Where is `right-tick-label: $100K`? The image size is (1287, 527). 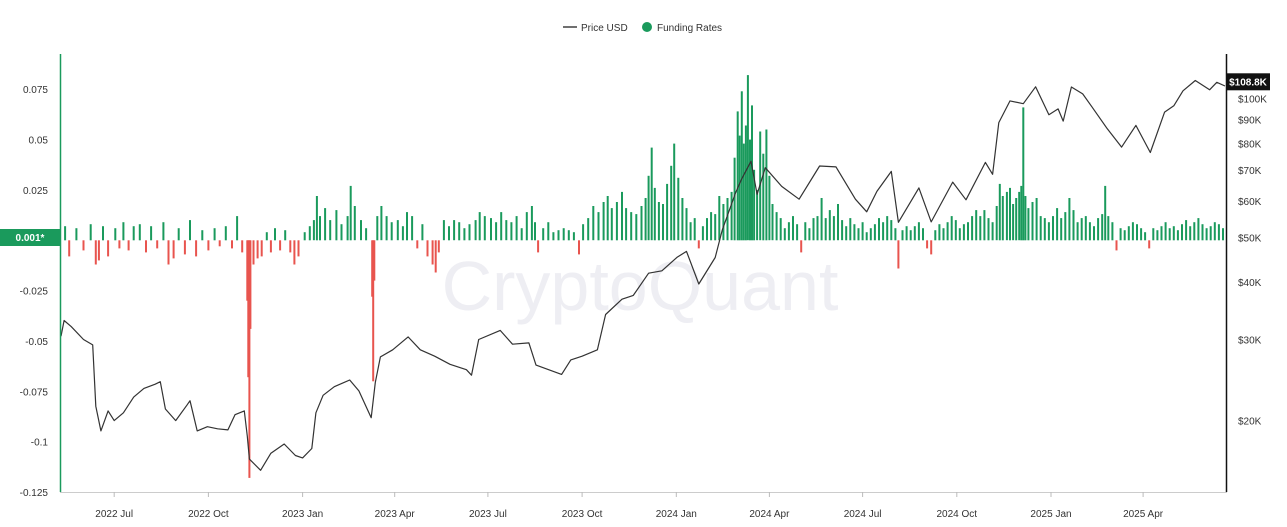 right-tick-label: $100K is located at coordinates (1252, 100).